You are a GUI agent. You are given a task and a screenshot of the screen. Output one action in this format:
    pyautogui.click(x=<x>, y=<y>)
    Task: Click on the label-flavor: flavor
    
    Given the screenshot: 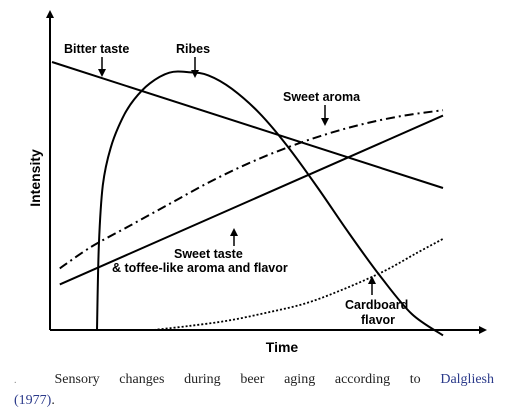 What is the action you would take?
    pyautogui.click(x=378, y=320)
    